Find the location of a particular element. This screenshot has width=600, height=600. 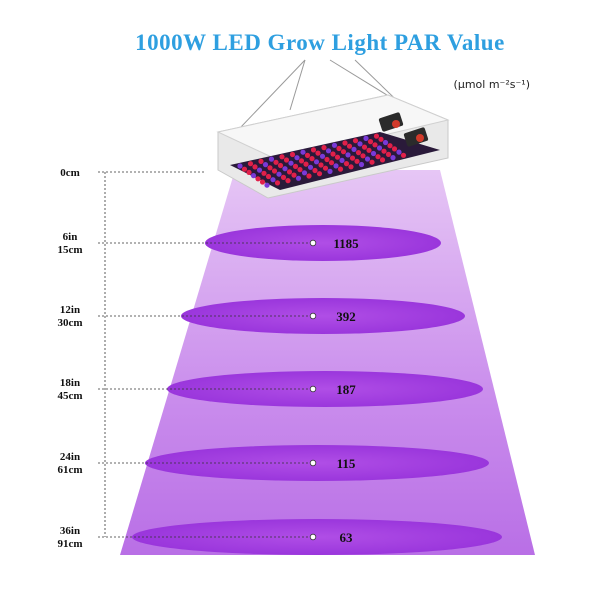

page-title: 1000W LED Grow Light PAR Value is located at coordinates (320, 42).